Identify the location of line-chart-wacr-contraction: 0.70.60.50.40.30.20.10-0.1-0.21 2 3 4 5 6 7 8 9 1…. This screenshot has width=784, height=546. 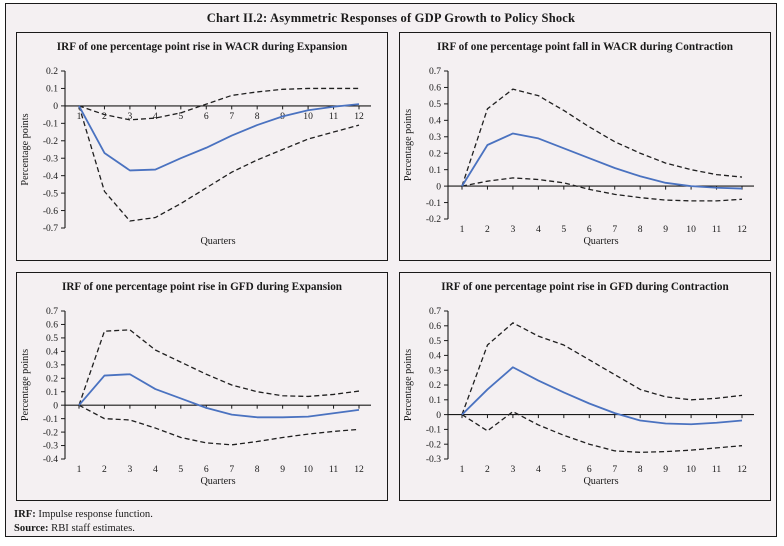
(578, 156).